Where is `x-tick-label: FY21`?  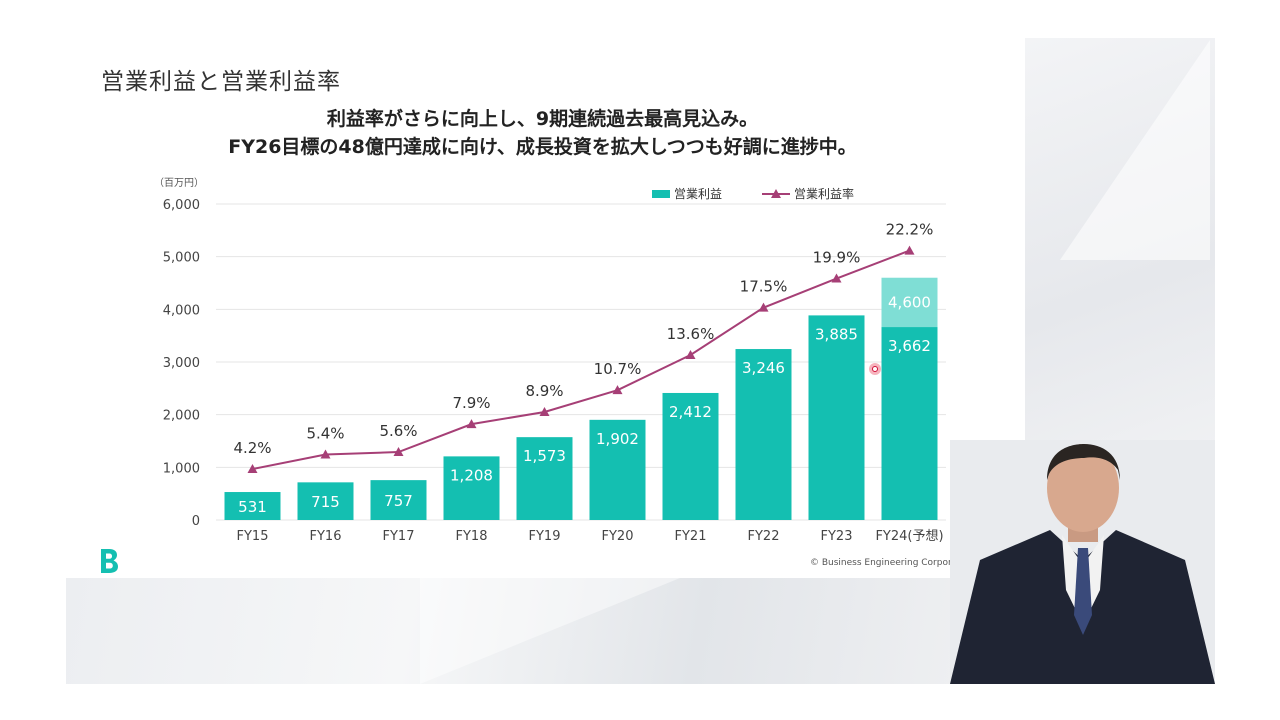 x-tick-label: FY21 is located at coordinates (691, 536).